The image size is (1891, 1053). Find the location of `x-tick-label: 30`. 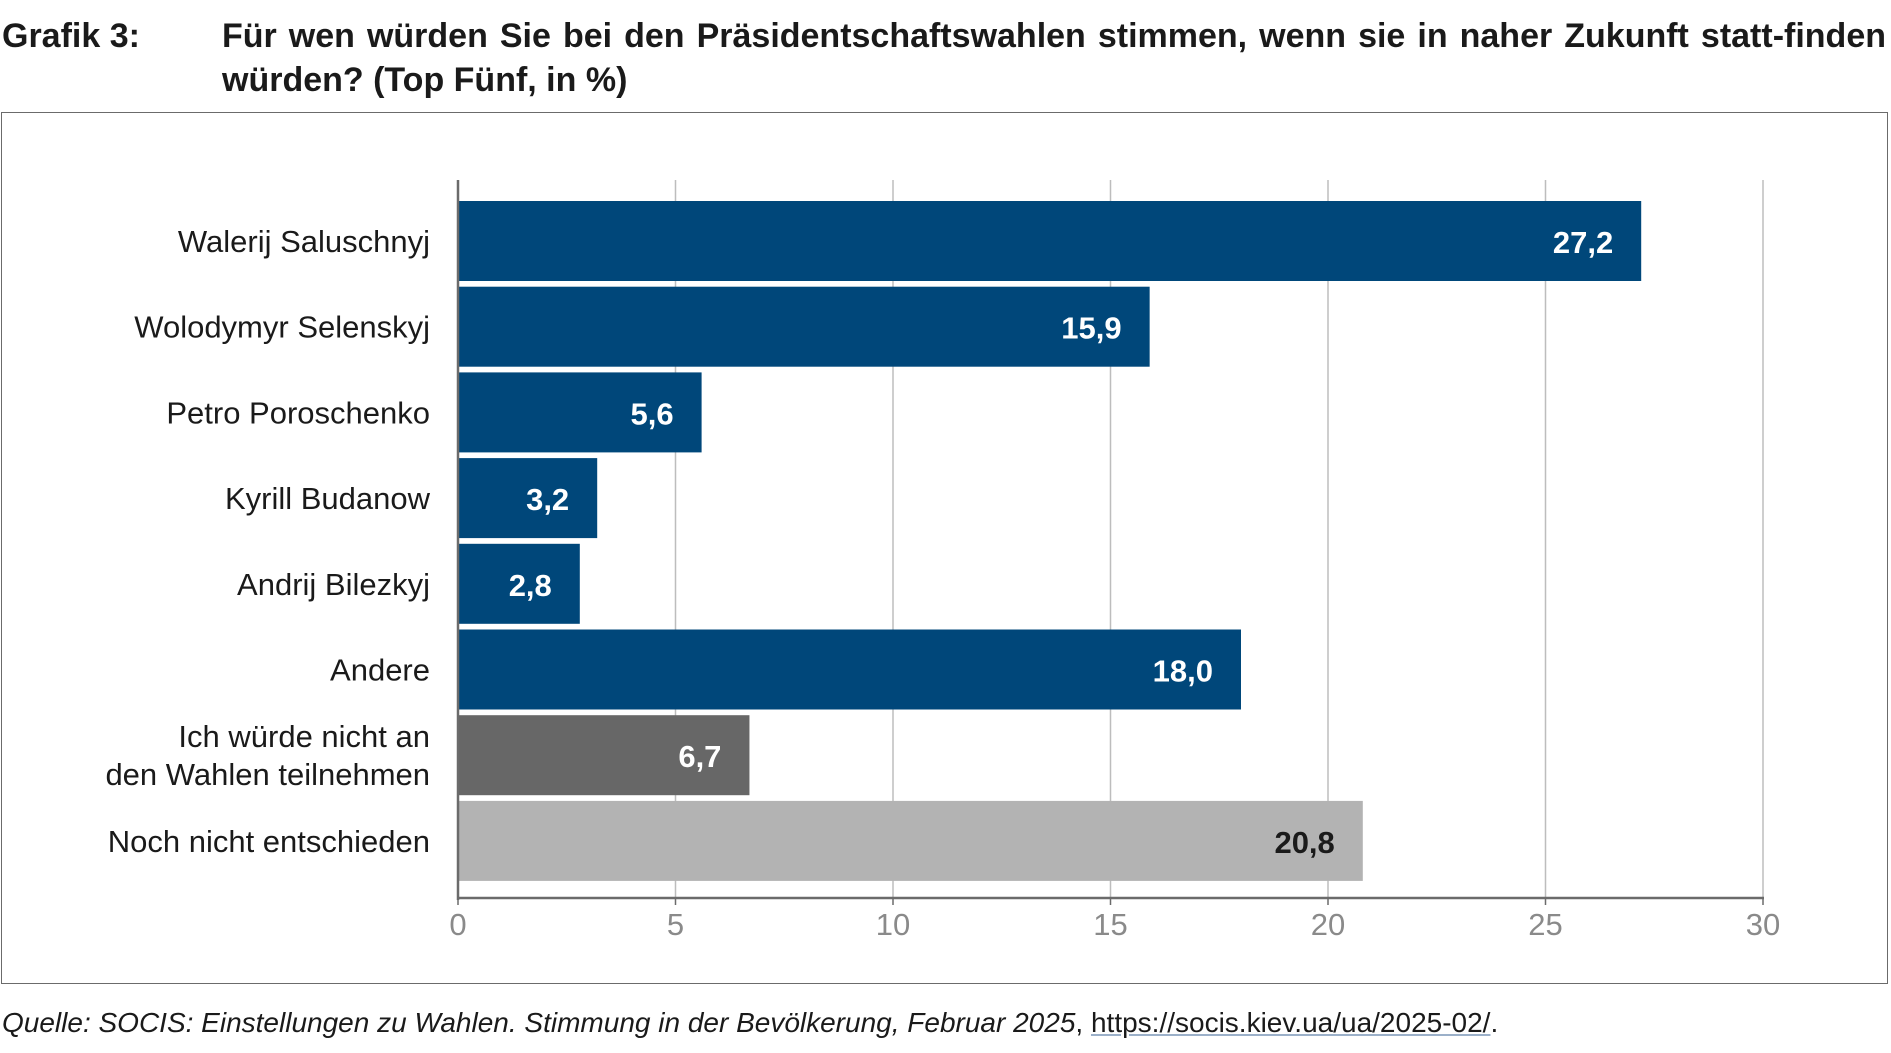

x-tick-label: 30 is located at coordinates (1763, 924).